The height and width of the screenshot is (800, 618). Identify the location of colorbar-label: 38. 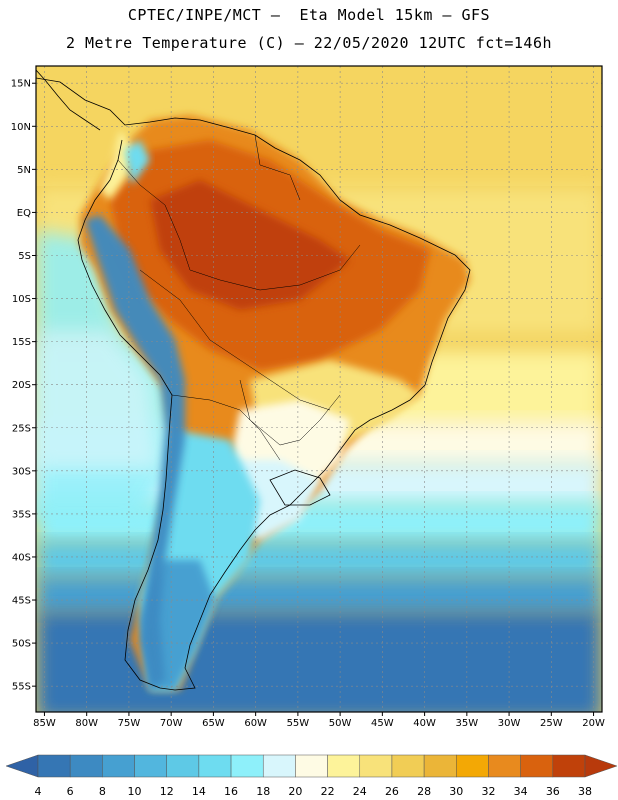
(585, 791).